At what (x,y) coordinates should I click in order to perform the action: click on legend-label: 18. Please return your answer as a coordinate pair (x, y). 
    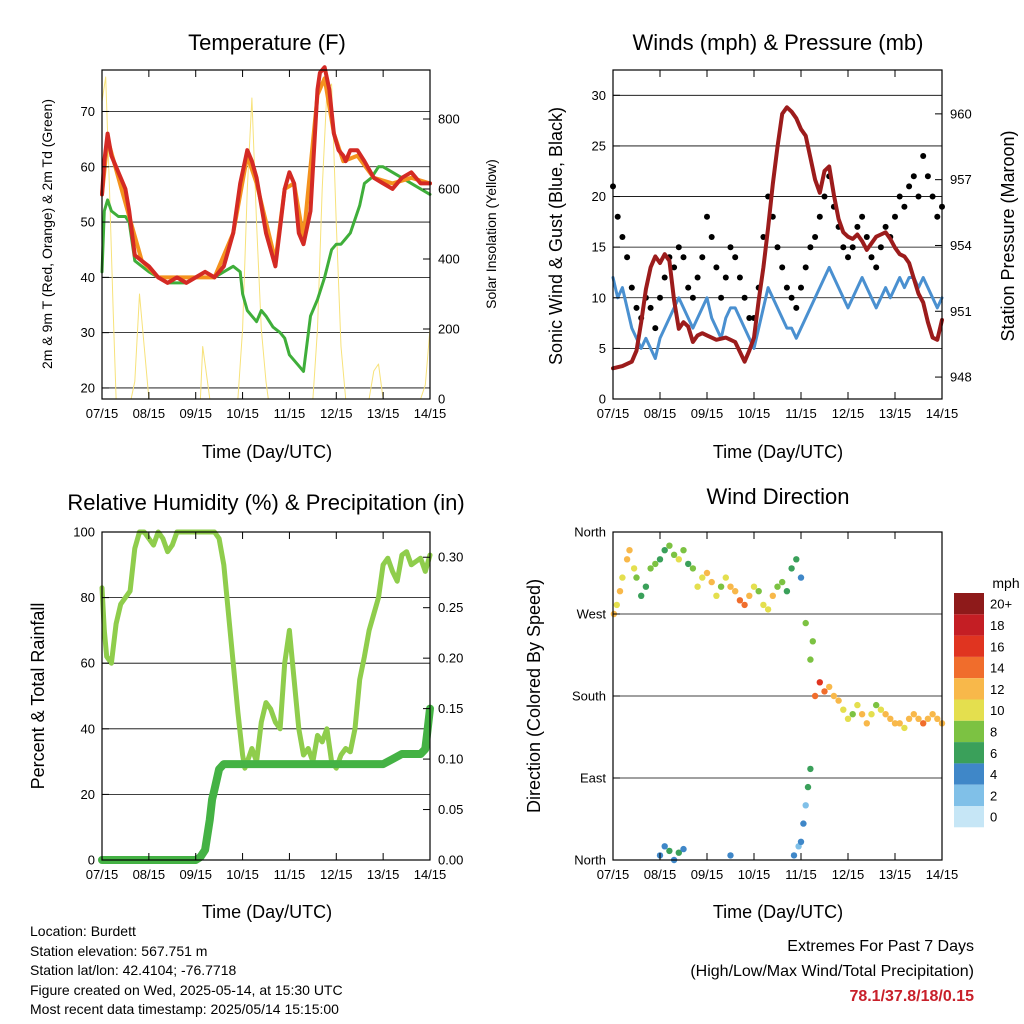
    Looking at the image, I should click on (997, 625).